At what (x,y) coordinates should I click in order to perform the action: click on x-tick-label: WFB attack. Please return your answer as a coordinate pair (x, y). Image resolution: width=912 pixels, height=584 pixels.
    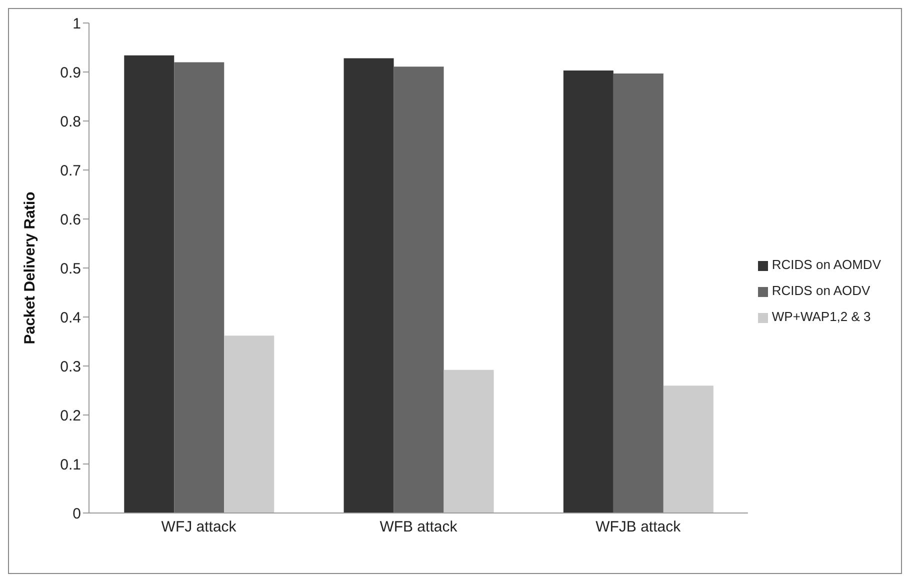
    Looking at the image, I should click on (419, 527).